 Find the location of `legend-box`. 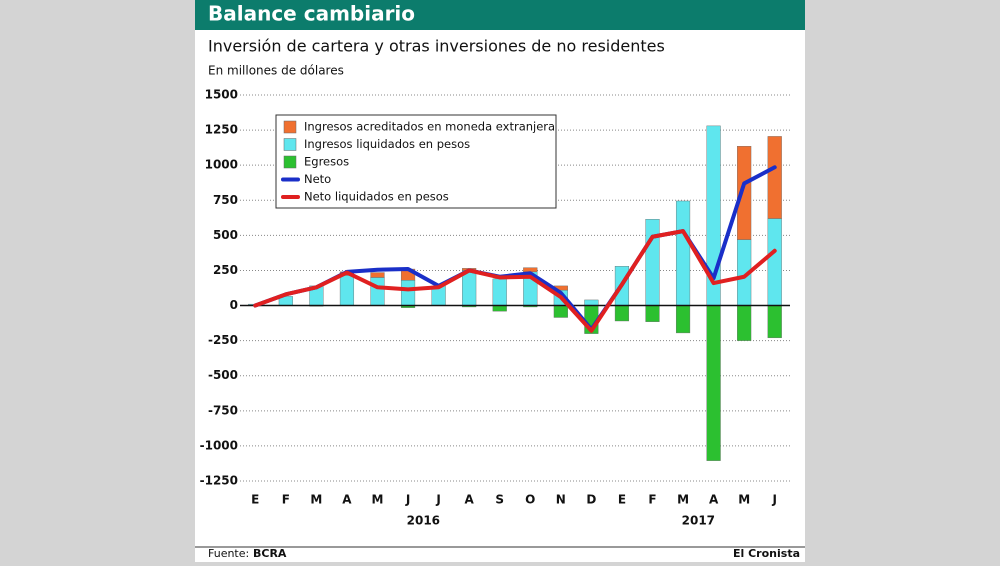

legend-box is located at coordinates (416, 161).